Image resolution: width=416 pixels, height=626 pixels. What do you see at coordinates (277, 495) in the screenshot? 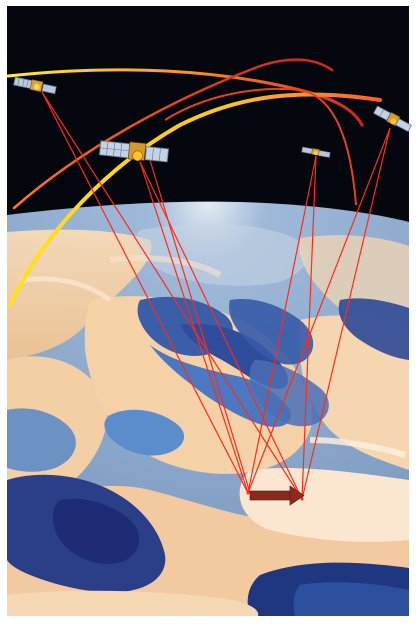
I see `movement-arrow` at bounding box center [277, 495].